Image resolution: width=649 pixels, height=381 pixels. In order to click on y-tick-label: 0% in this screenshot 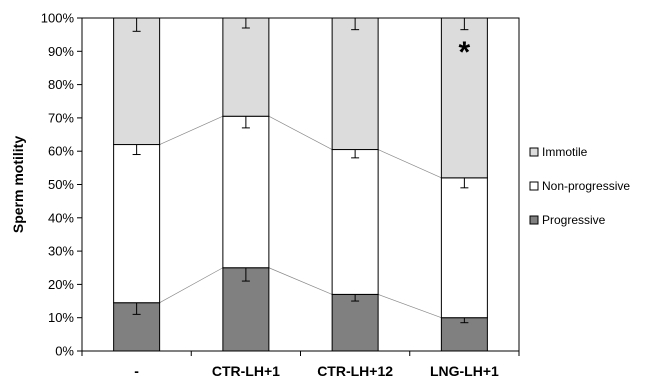, I will do `click(64, 351)`.